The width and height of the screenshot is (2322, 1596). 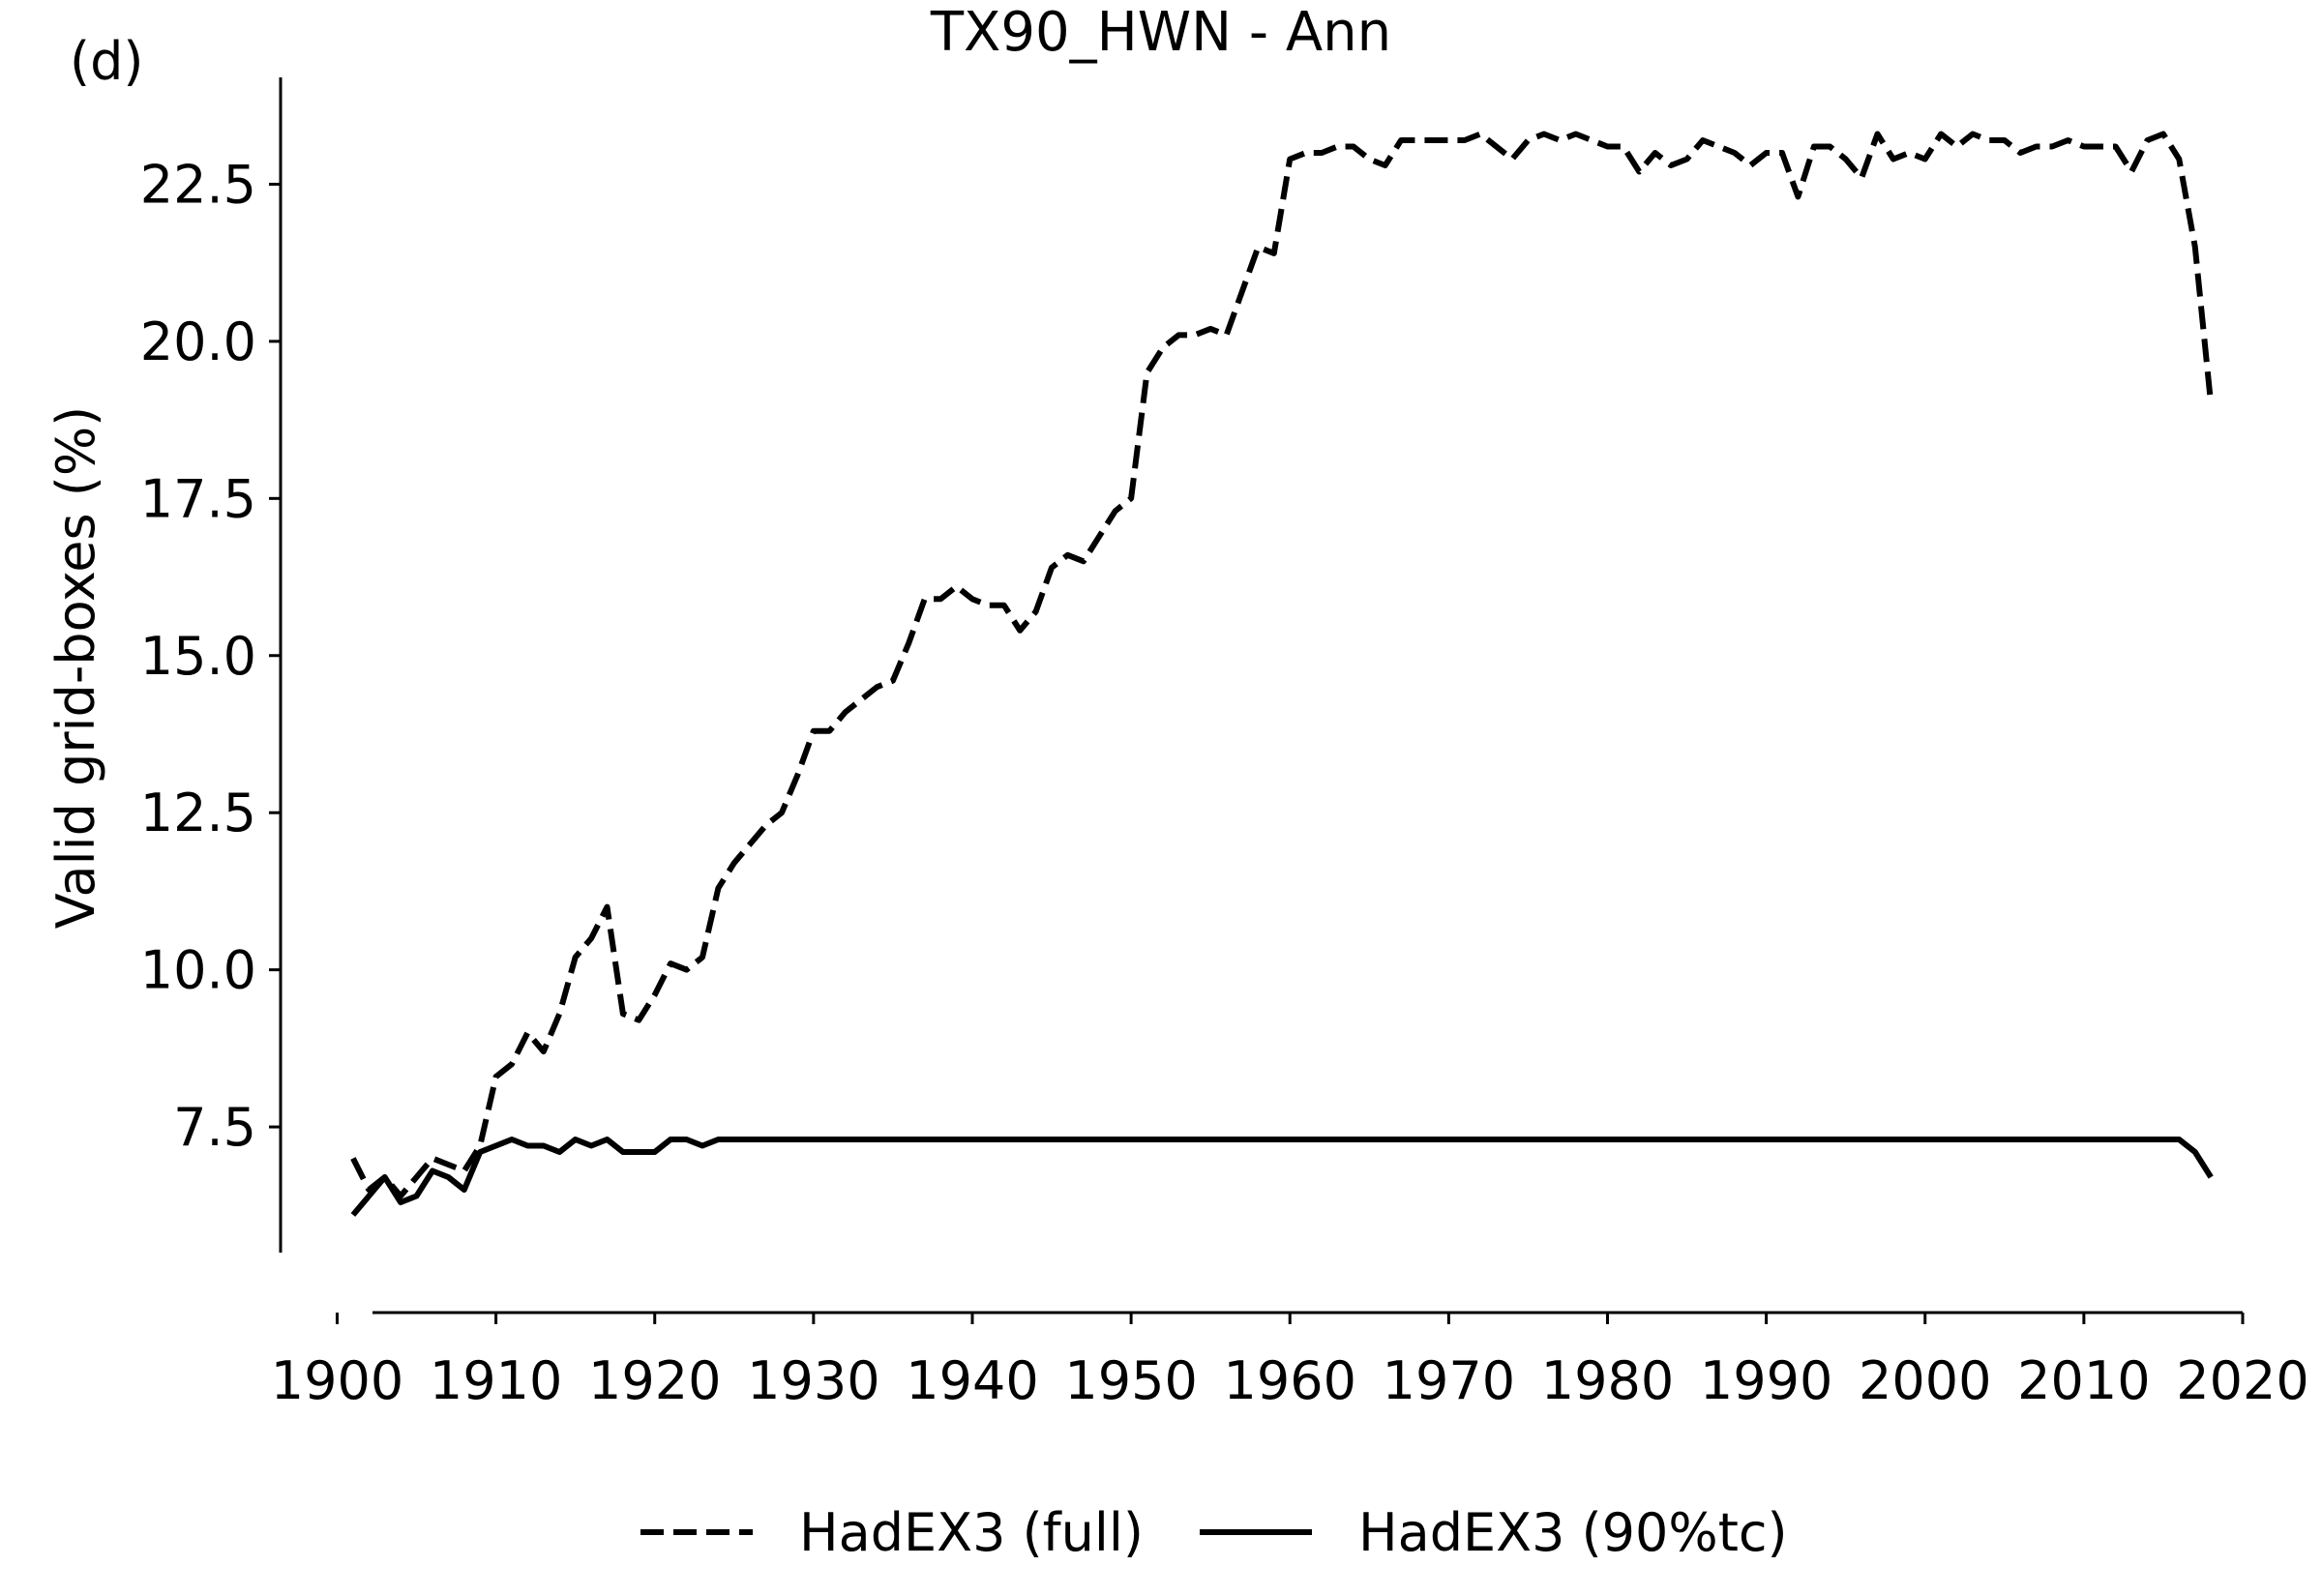 I want to click on x-tick-label: 1950, so click(x=1130, y=1380).